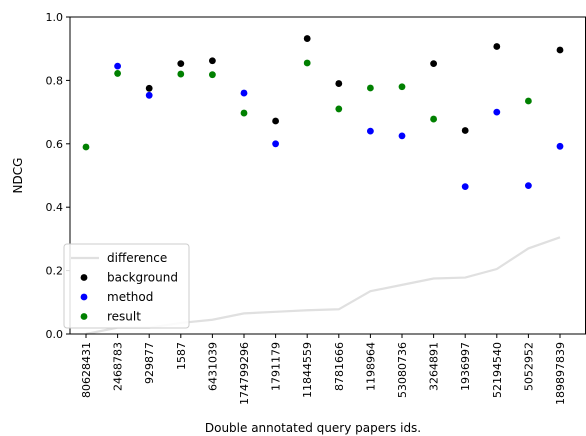 This screenshot has width=586, height=436. Describe the element at coordinates (124, 317) in the screenshot. I see `legend-label: result` at that location.